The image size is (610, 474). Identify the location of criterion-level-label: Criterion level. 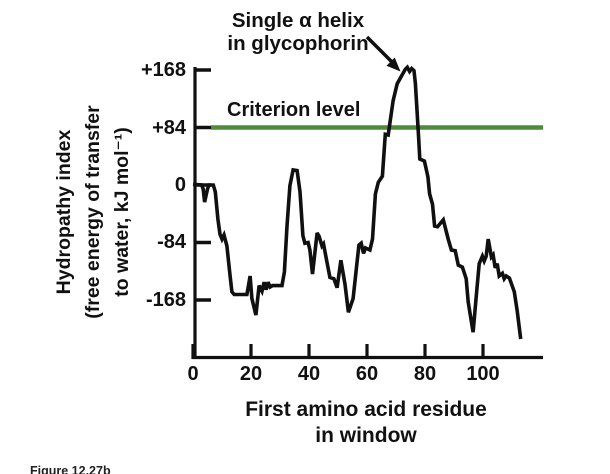
(294, 110).